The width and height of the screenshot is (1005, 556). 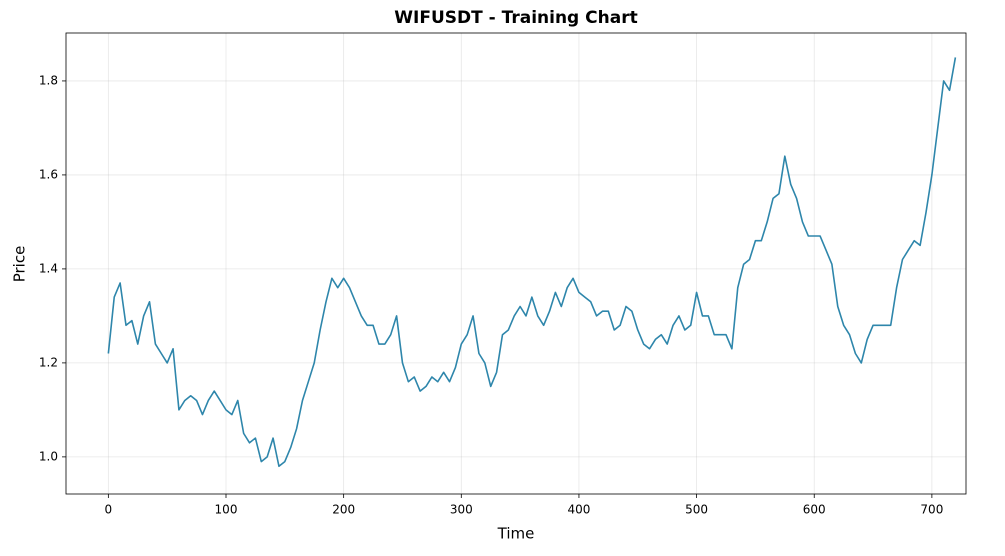 I want to click on y-axis-label: Price, so click(x=20, y=264).